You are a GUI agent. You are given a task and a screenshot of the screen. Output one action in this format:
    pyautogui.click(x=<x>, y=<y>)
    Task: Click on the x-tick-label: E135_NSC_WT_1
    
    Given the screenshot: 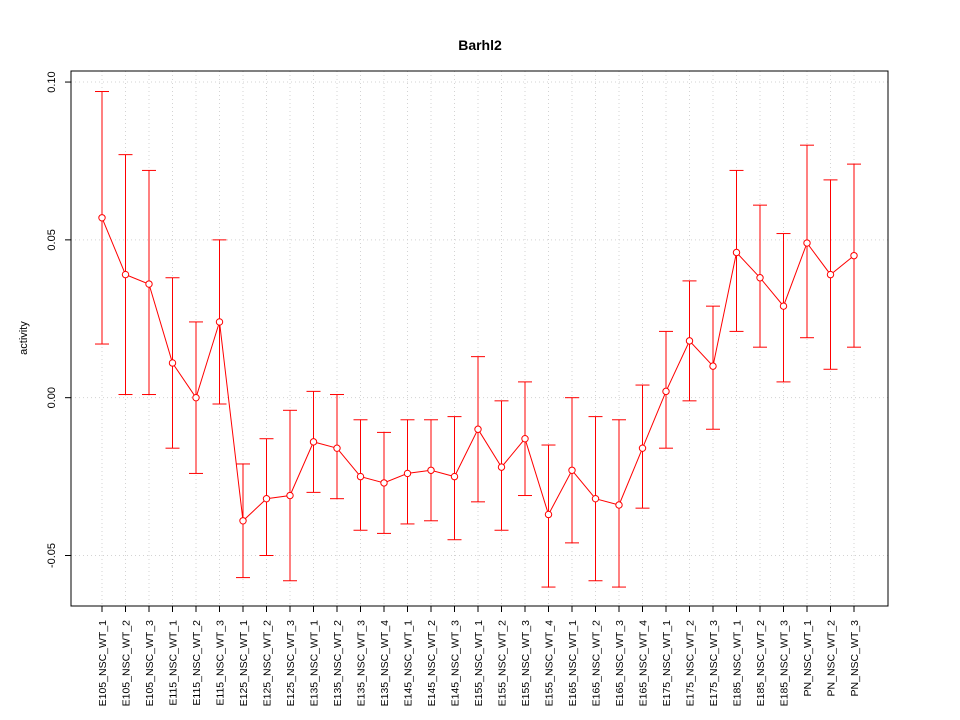 What is the action you would take?
    pyautogui.click(x=315, y=663)
    